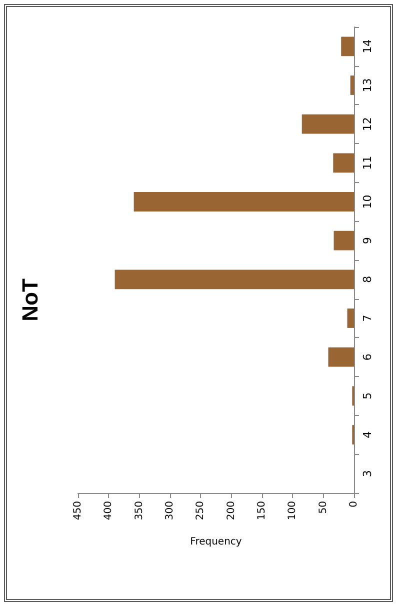 This screenshot has width=403, height=612. Describe the element at coordinates (216, 542) in the screenshot. I see `x-axis-title: Frequency` at that location.